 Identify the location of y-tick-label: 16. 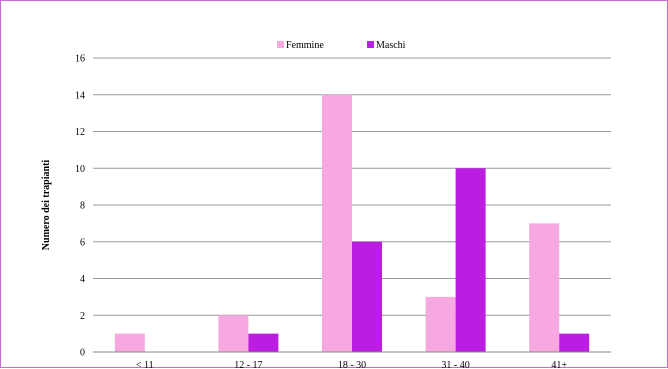
(80, 59).